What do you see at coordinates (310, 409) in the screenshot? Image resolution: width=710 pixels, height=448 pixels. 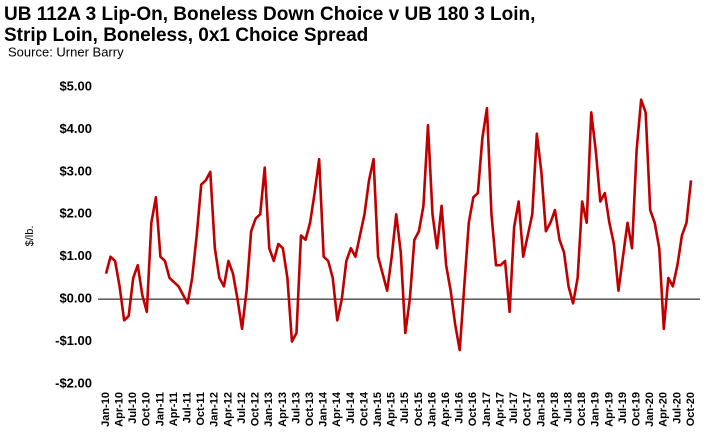 I see `x-tick-label: Oct-13` at bounding box center [310, 409].